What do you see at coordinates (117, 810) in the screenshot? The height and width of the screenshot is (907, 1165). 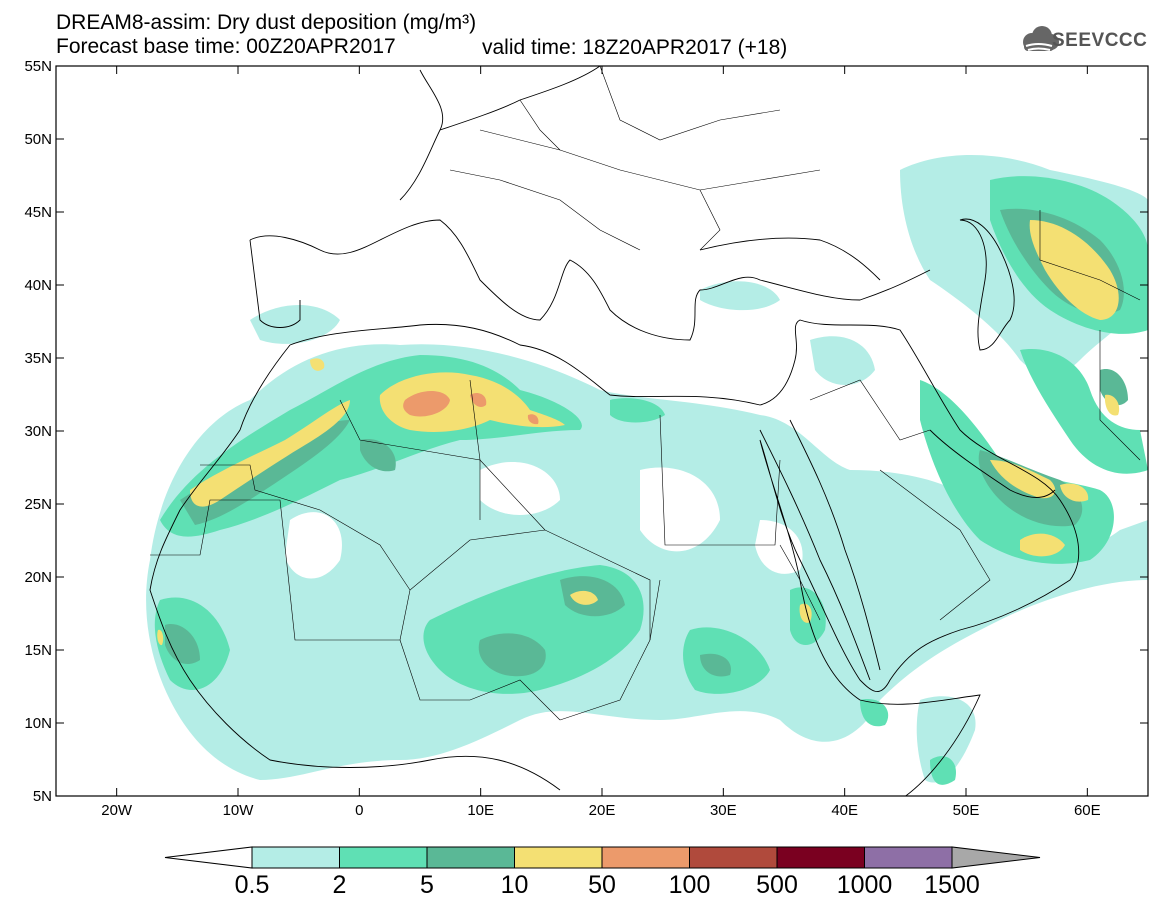 I see `lon-tick-label: 20W` at bounding box center [117, 810].